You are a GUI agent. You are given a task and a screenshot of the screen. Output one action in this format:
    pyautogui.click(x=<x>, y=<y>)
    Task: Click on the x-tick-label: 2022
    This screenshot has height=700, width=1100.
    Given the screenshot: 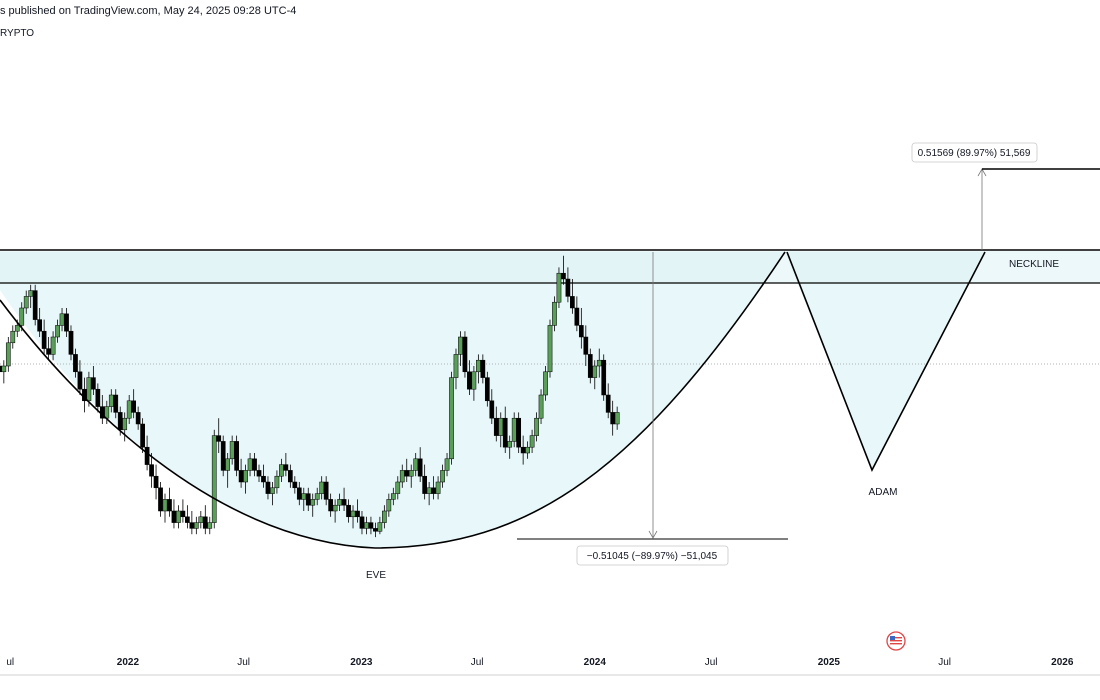 What is the action you would take?
    pyautogui.click(x=128, y=662)
    